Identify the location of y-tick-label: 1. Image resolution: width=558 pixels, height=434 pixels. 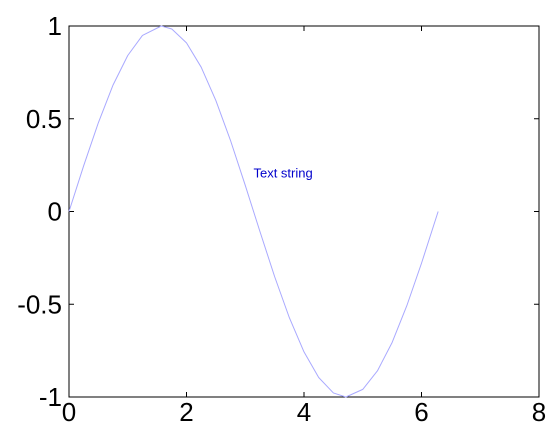
(55, 26).